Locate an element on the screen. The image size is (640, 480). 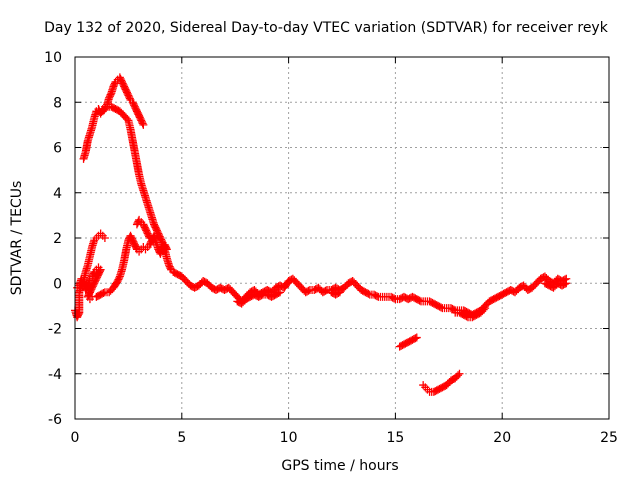
y-tick-label: 8 is located at coordinates (57, 103).